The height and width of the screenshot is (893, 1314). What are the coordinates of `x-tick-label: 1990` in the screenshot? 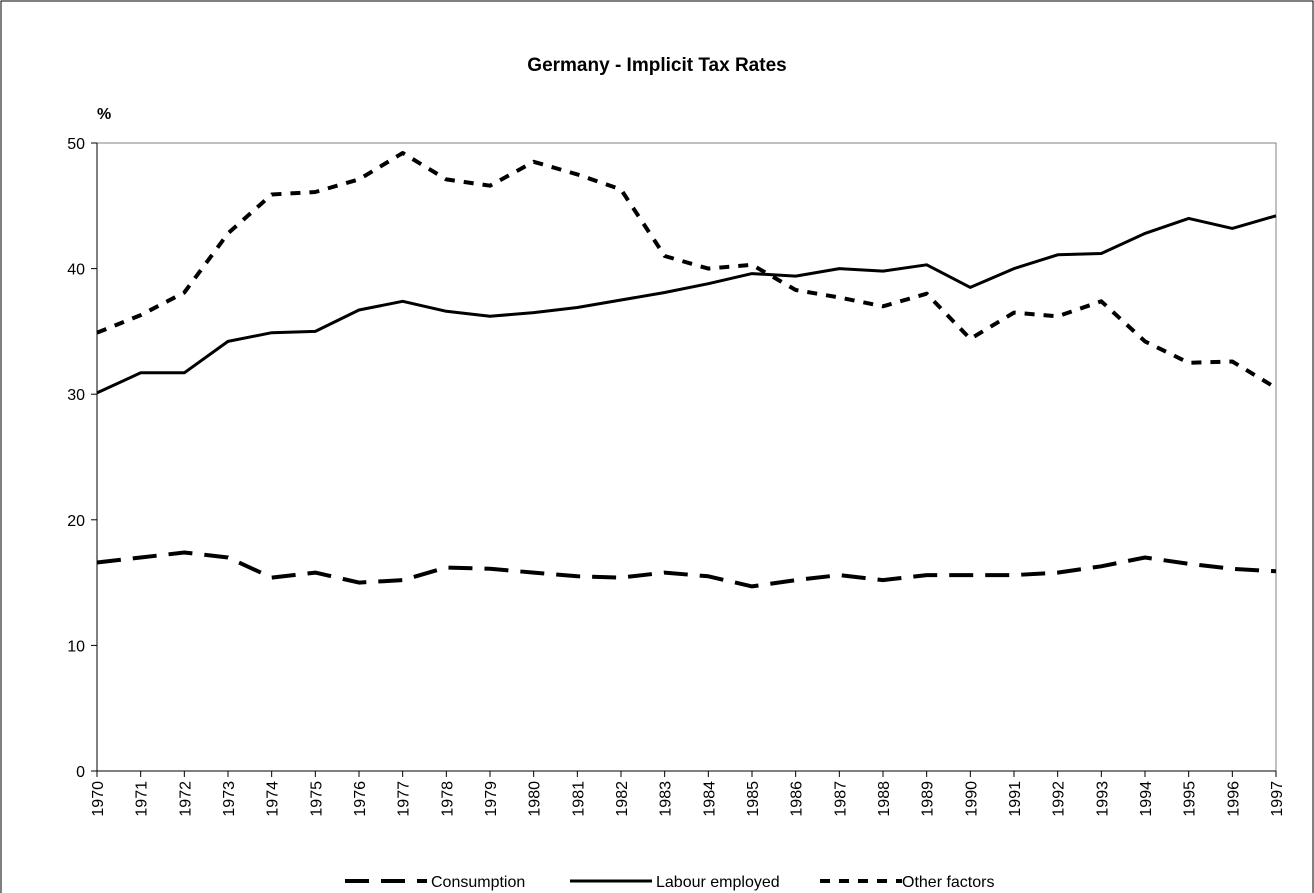 It's located at (971, 799).